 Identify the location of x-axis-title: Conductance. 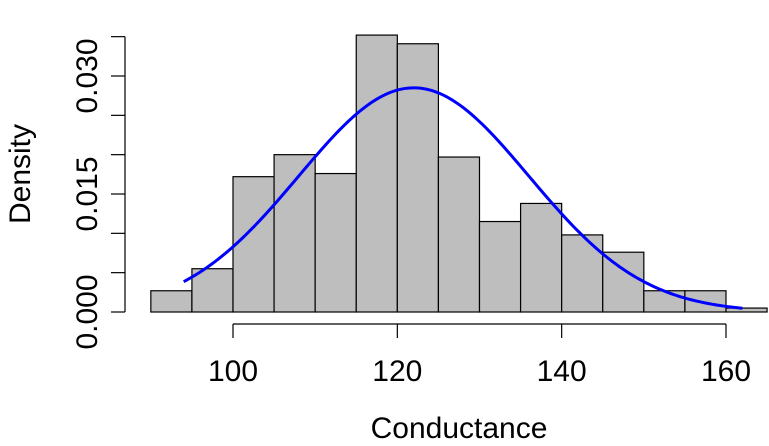
(459, 428).